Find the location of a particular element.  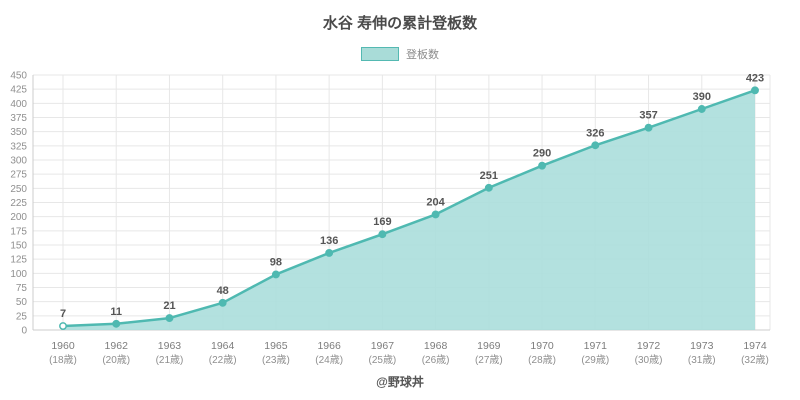

y-axis-label: 200 is located at coordinates (18, 217).